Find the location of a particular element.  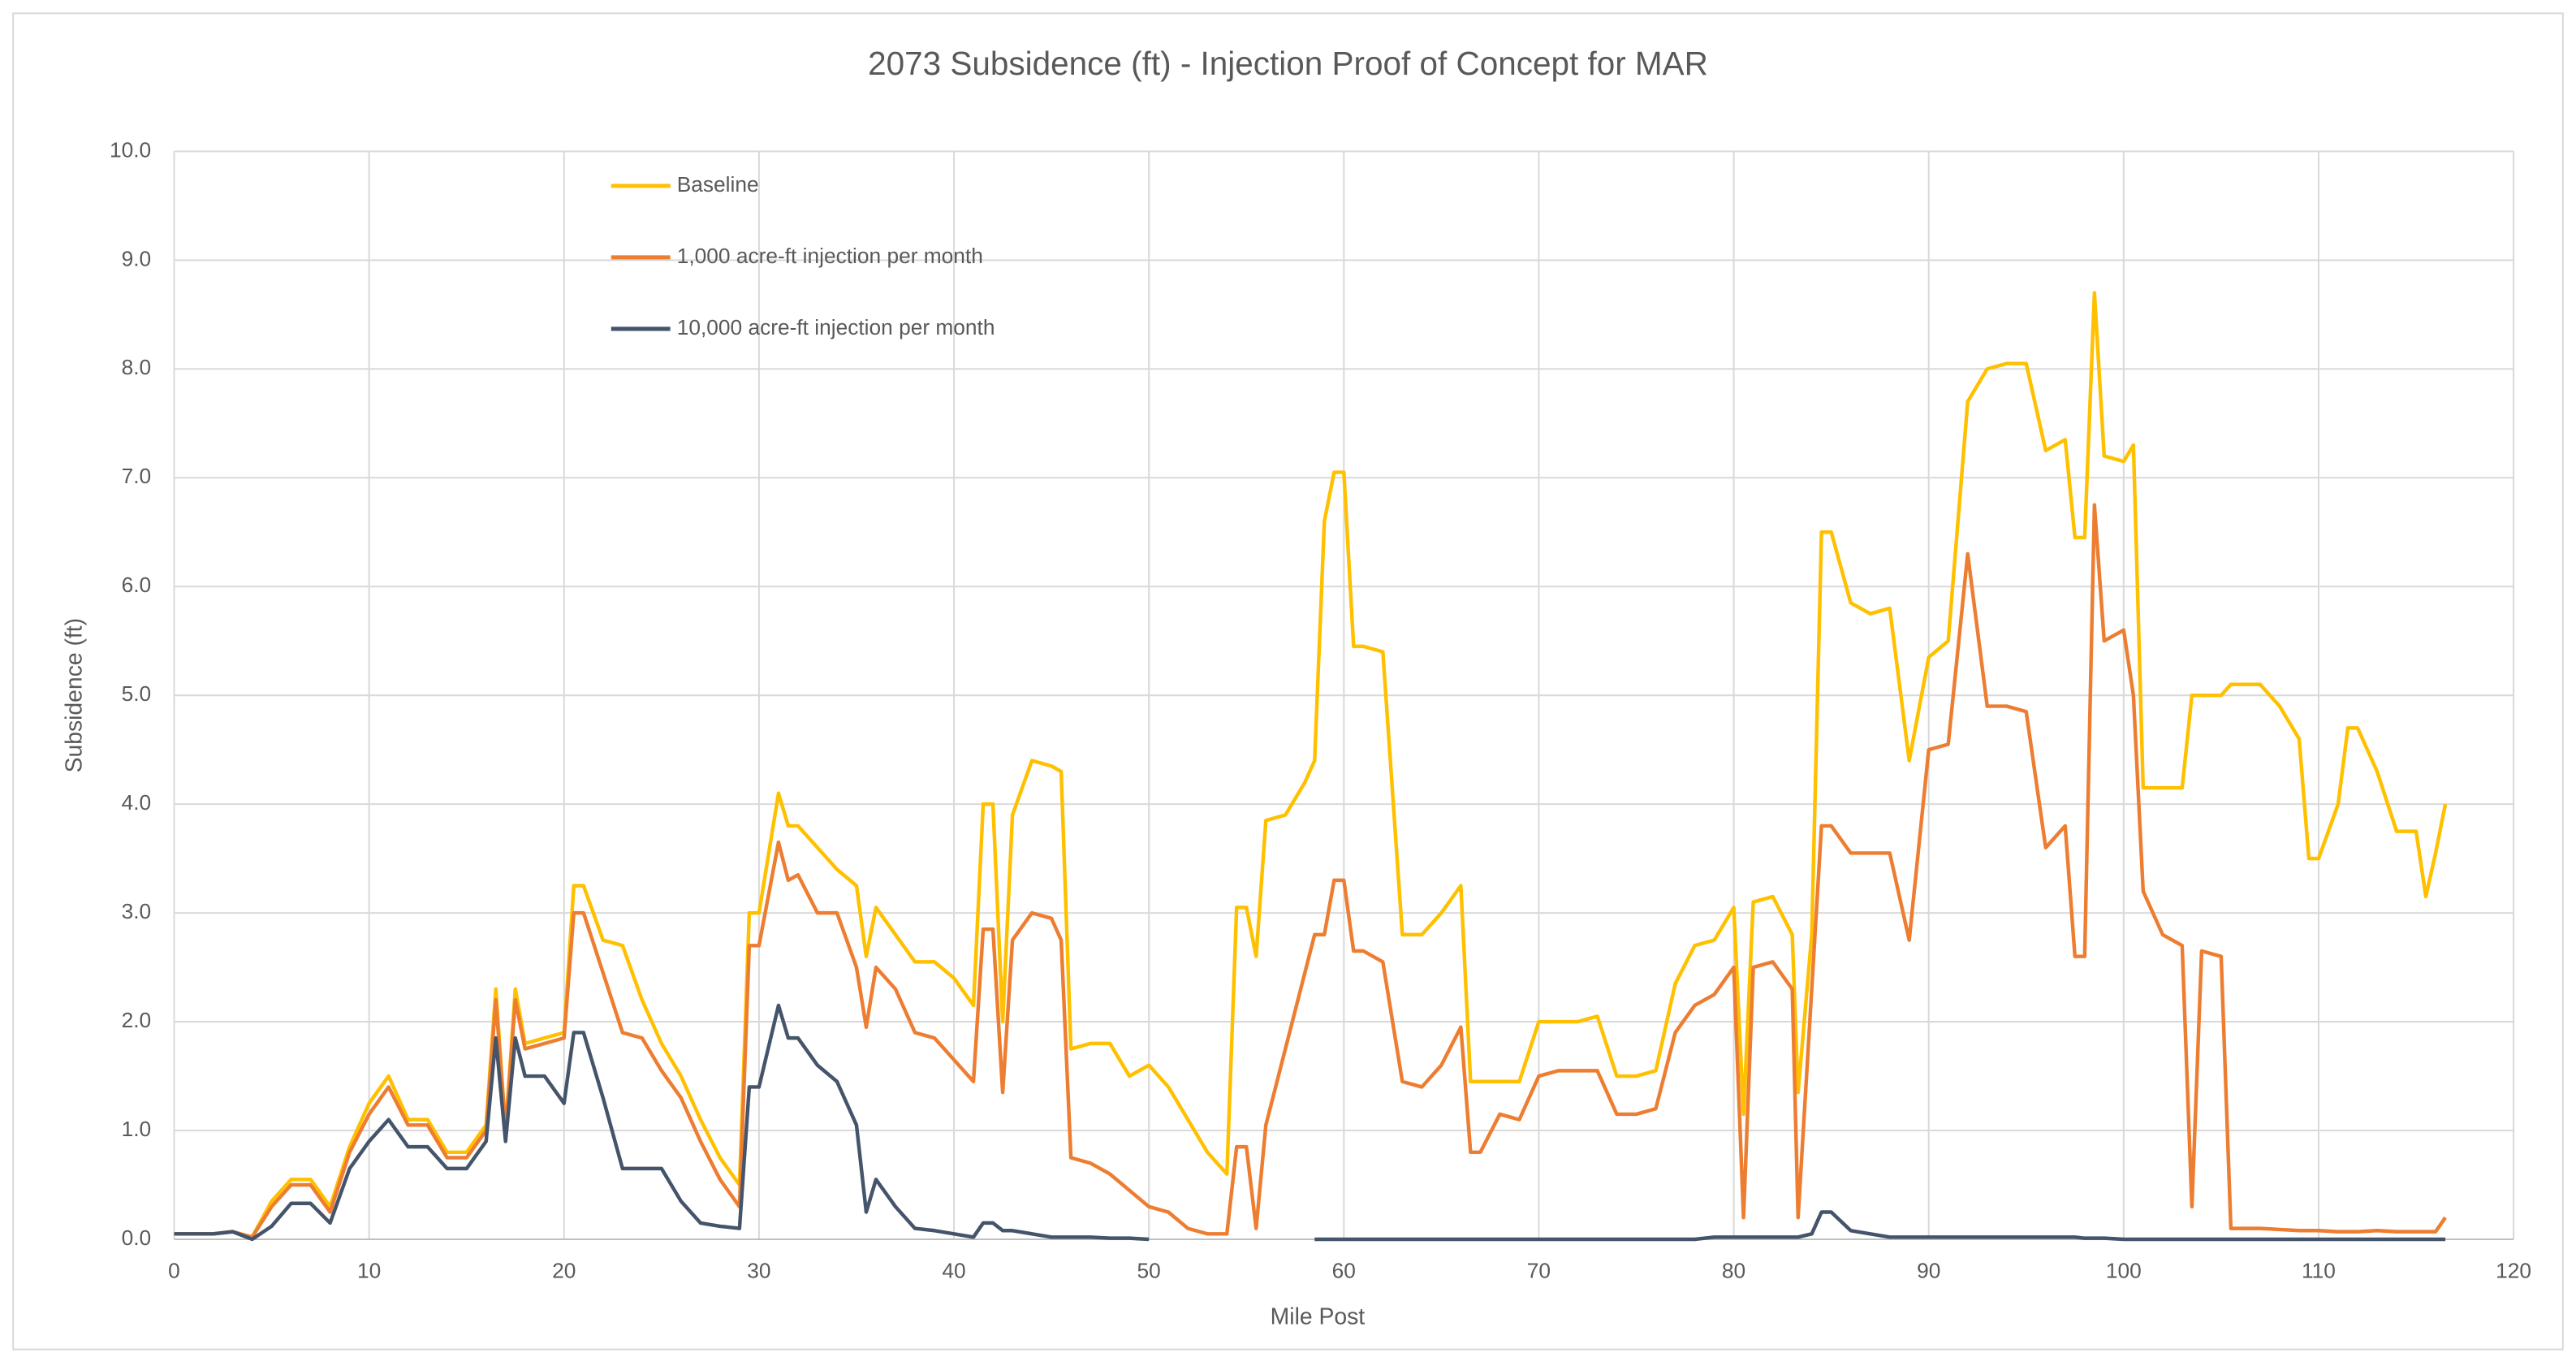

y-tick-label: 6.0 is located at coordinates (137, 585).